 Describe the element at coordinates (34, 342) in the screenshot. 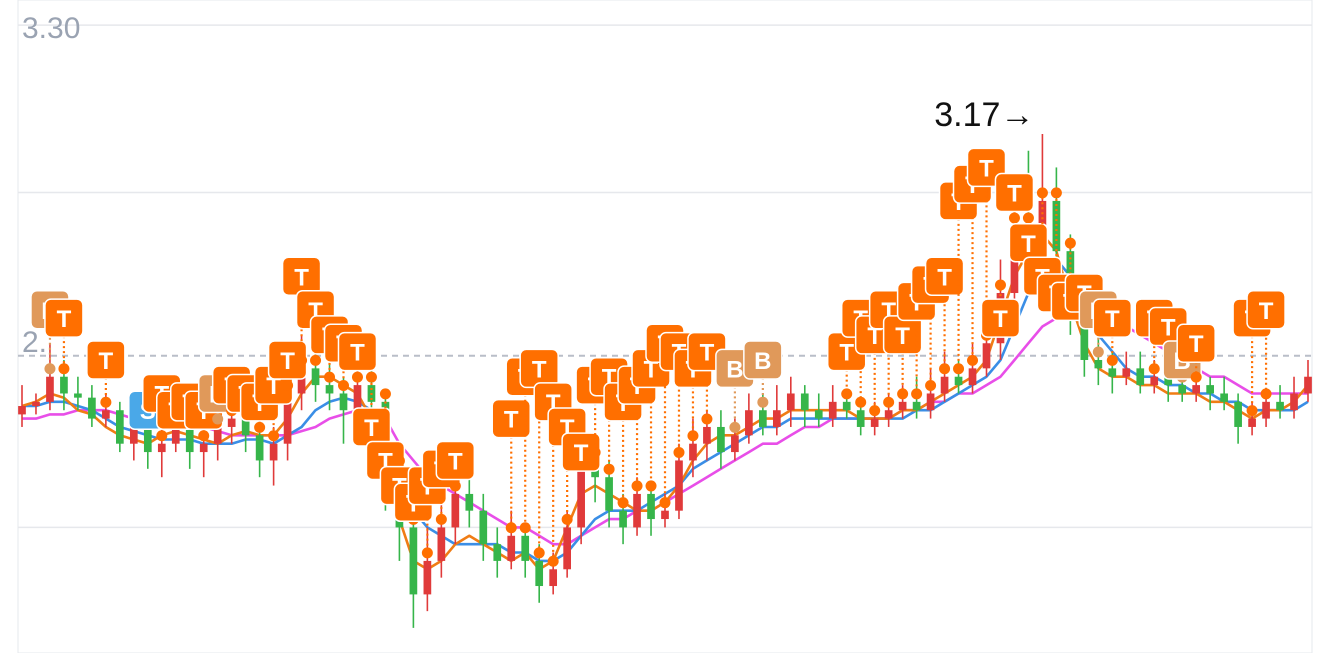

I see `y-tick-label: 2.` at that location.